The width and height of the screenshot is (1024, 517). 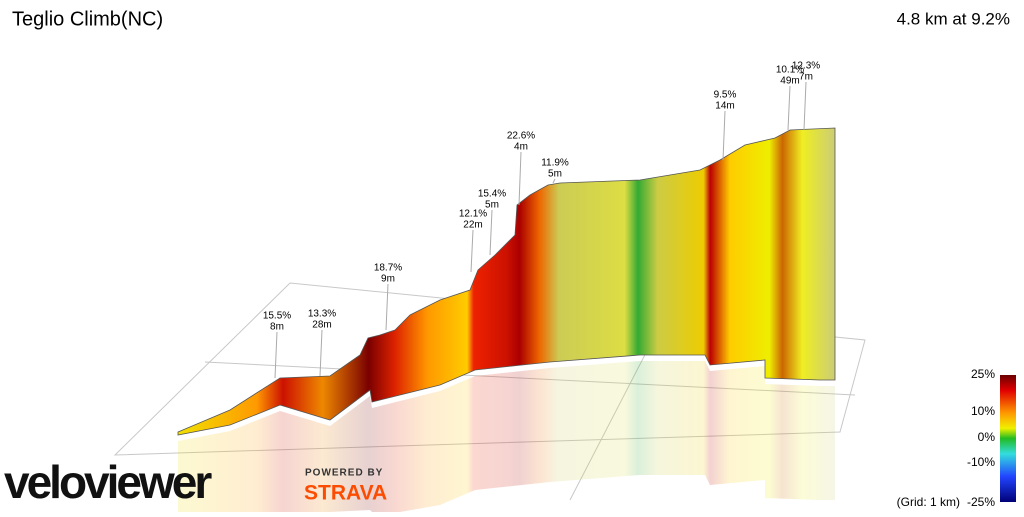 What do you see at coordinates (521, 147) in the screenshot?
I see `annotation-length: 4m` at bounding box center [521, 147].